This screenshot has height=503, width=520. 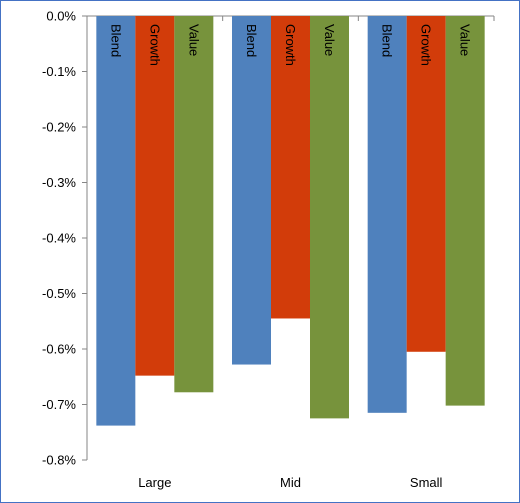 What do you see at coordinates (59, 71) in the screenshot?
I see `y-tick-label: -0.1%` at bounding box center [59, 71].